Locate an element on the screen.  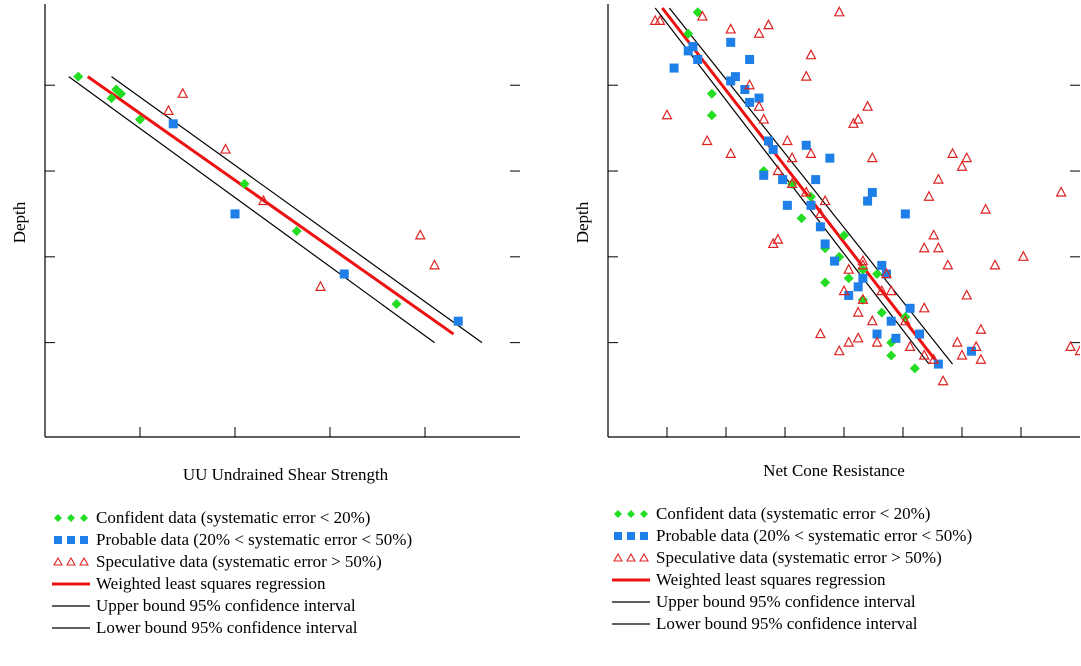
legend-item: Weighted least squares regression is located at coordinates (792, 580).